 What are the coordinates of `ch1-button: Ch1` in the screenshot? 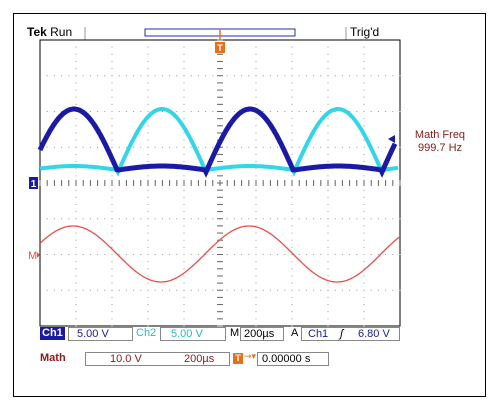 It's located at (52, 333).